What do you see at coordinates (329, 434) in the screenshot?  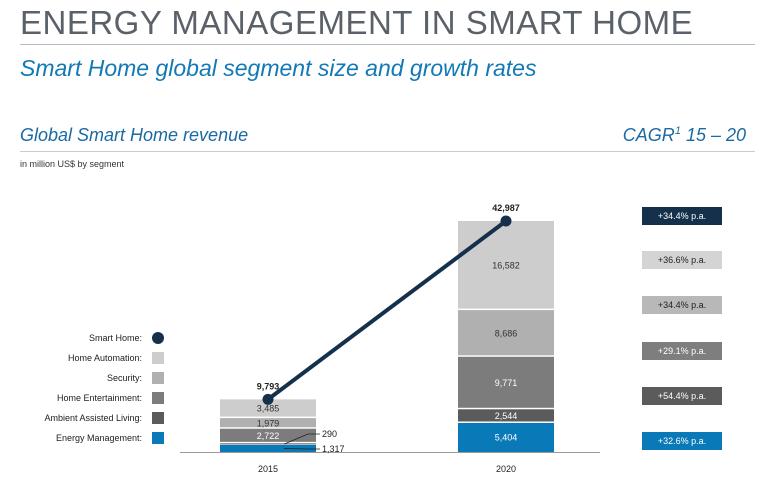 I see `data-label: 290` at bounding box center [329, 434].